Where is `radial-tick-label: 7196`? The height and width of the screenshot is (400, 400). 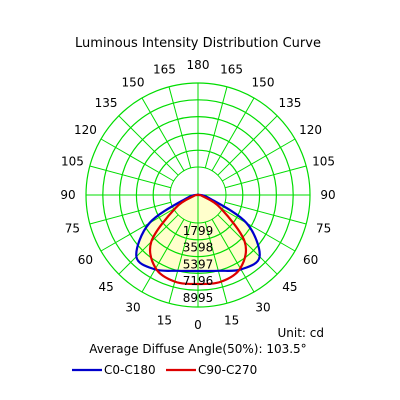
radial-tick-label: 7196 is located at coordinates (198, 281).